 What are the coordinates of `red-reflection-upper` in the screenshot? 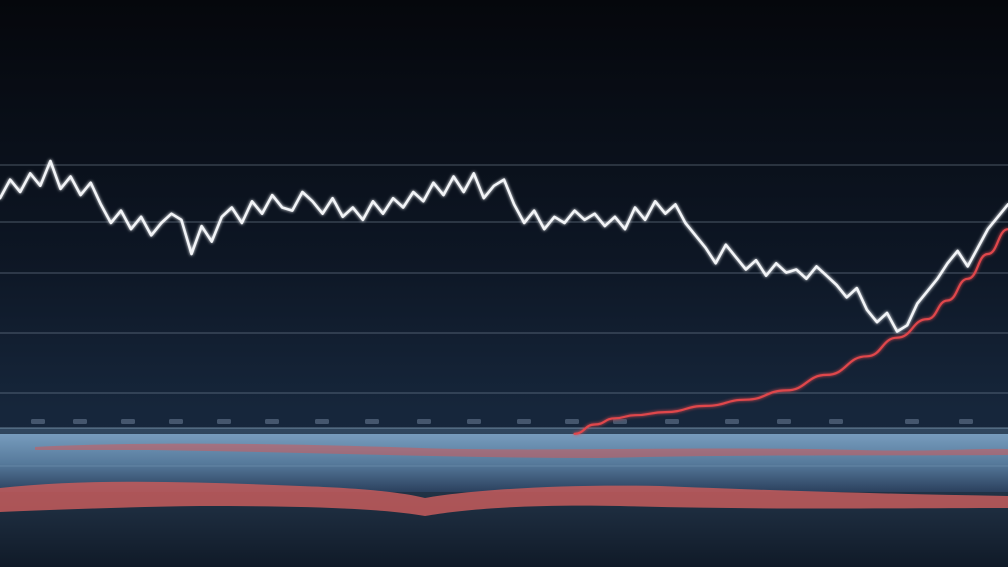 It's located at (521, 450).